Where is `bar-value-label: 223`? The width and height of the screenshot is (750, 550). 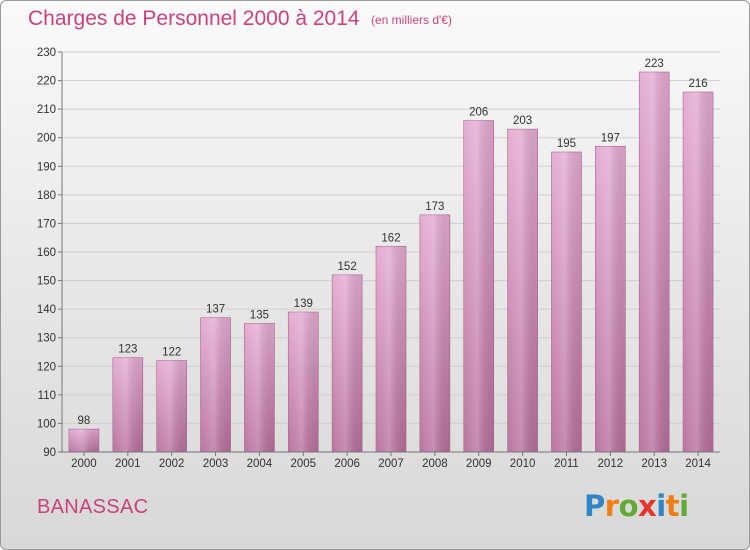 bar-value-label: 223 is located at coordinates (654, 64).